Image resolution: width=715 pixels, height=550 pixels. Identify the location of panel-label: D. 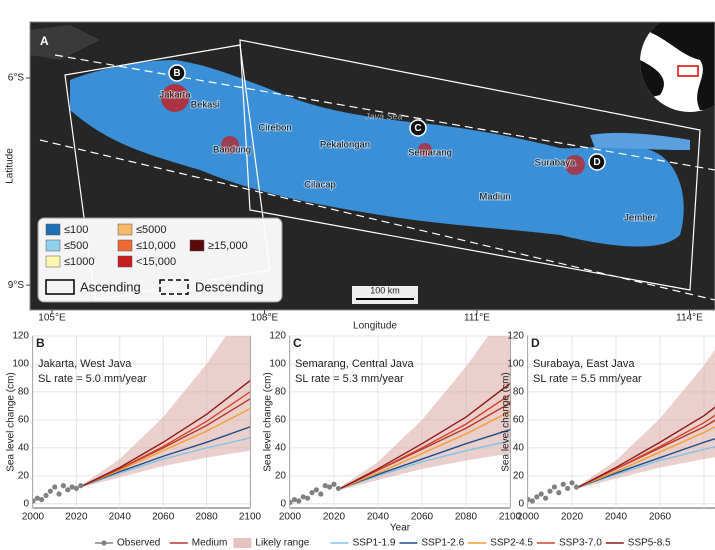
(535, 343).